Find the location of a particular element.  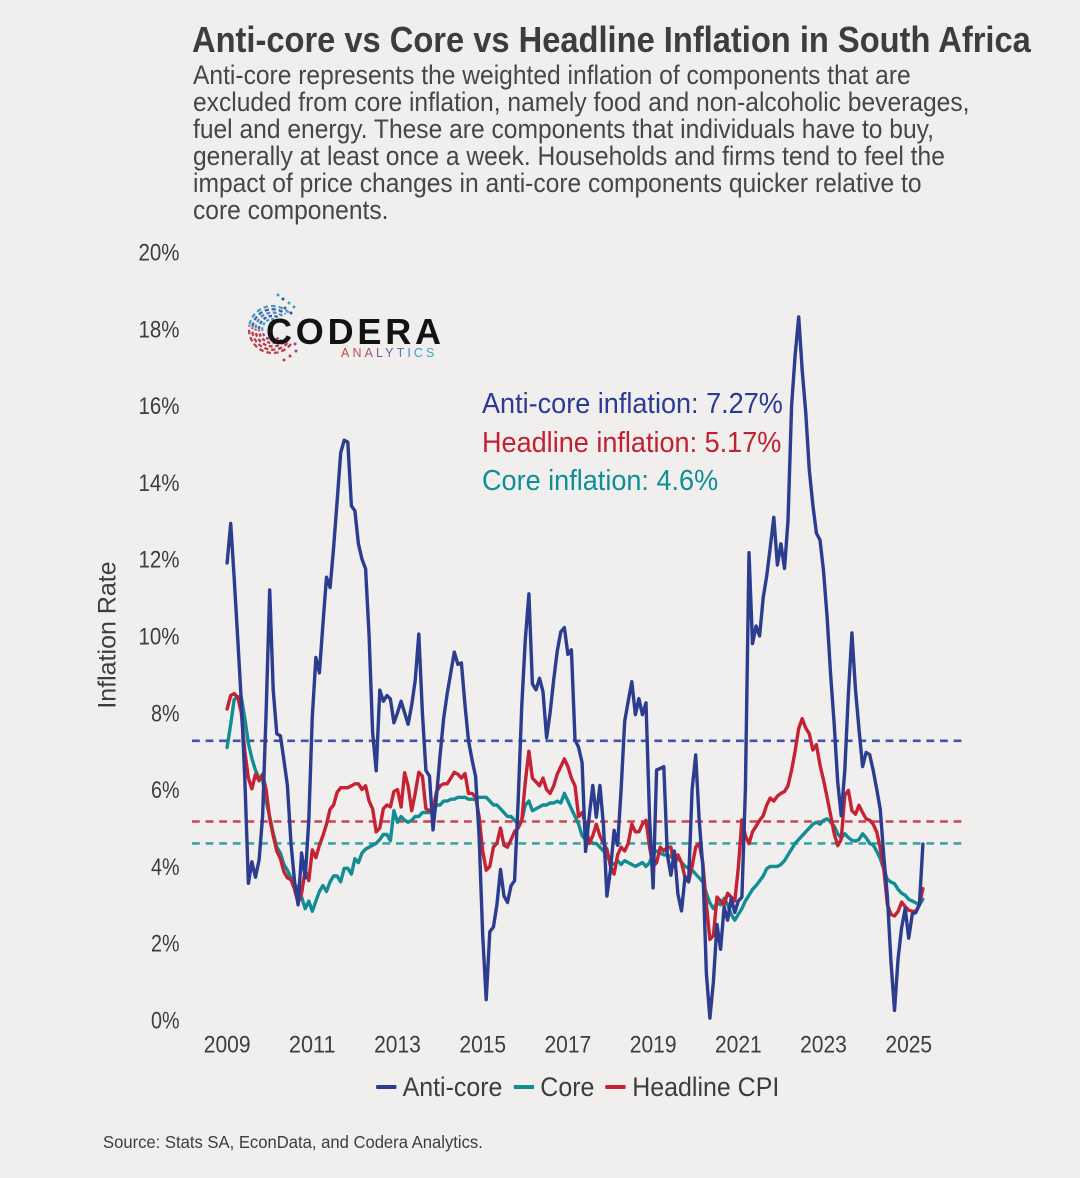

svg-text: 14% is located at coordinates (159, 483).